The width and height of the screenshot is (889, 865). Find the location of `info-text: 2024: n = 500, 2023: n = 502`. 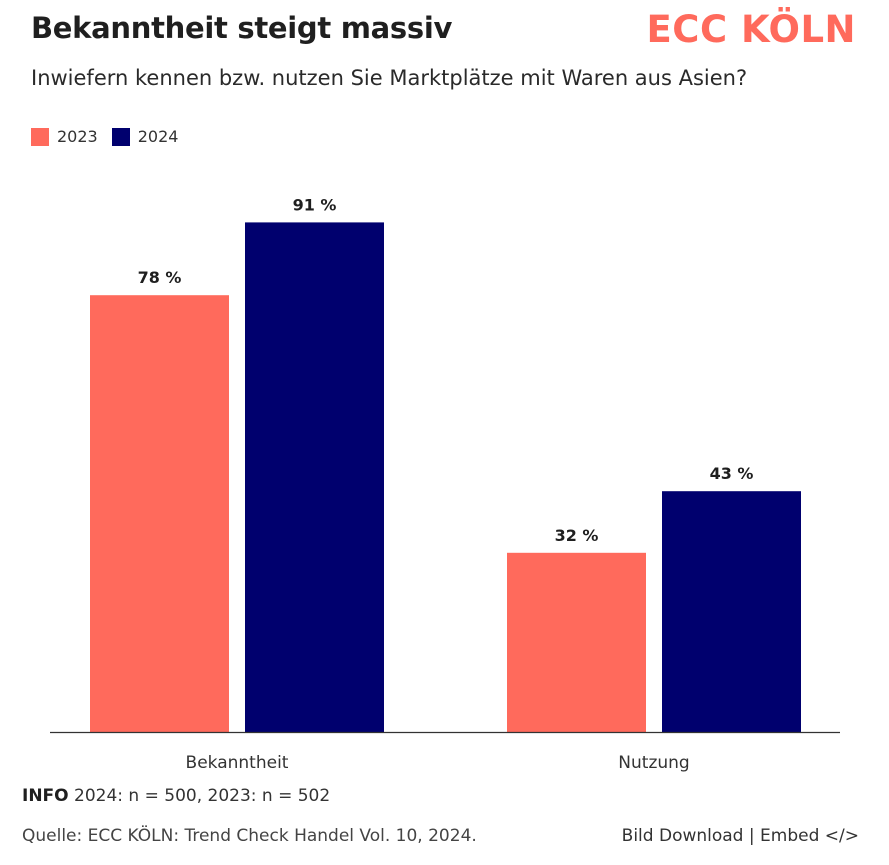

info-text: 2024: n = 500, 2023: n = 502 is located at coordinates (199, 796).